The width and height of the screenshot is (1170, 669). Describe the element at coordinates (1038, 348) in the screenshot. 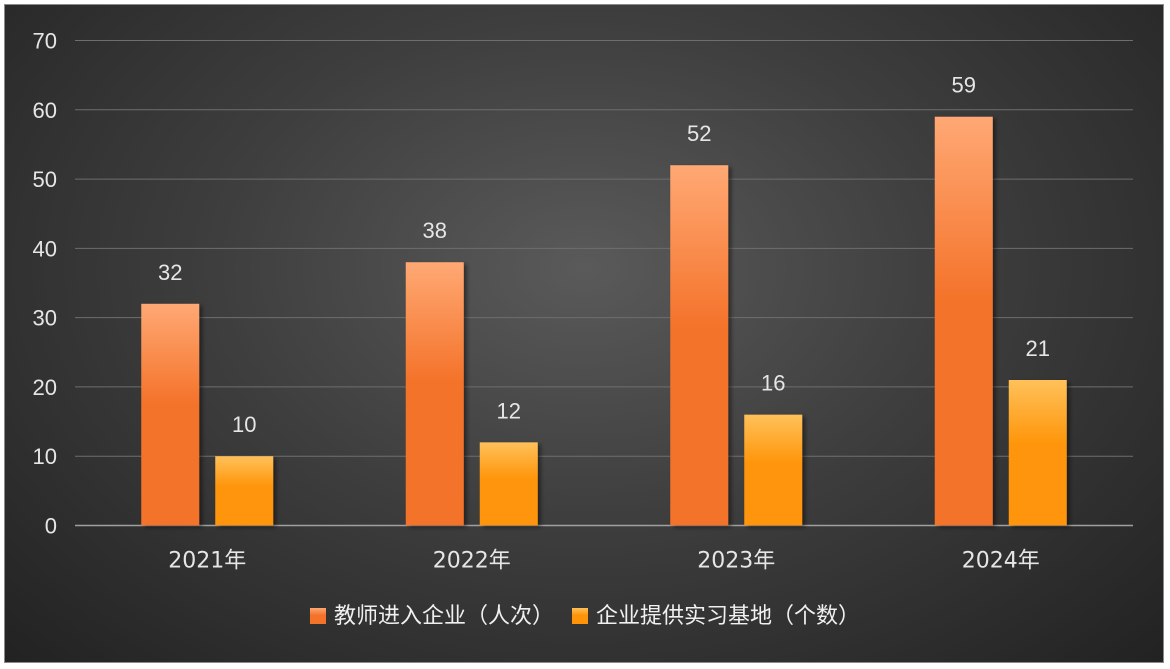

I see `data-label: 21` at that location.